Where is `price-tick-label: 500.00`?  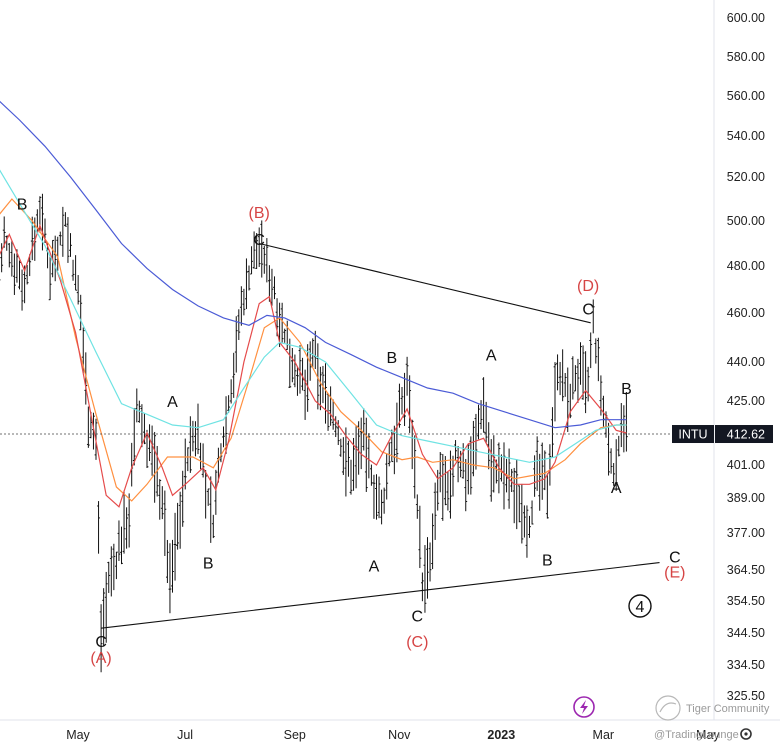
price-tick-label: 500.00 is located at coordinates (746, 221).